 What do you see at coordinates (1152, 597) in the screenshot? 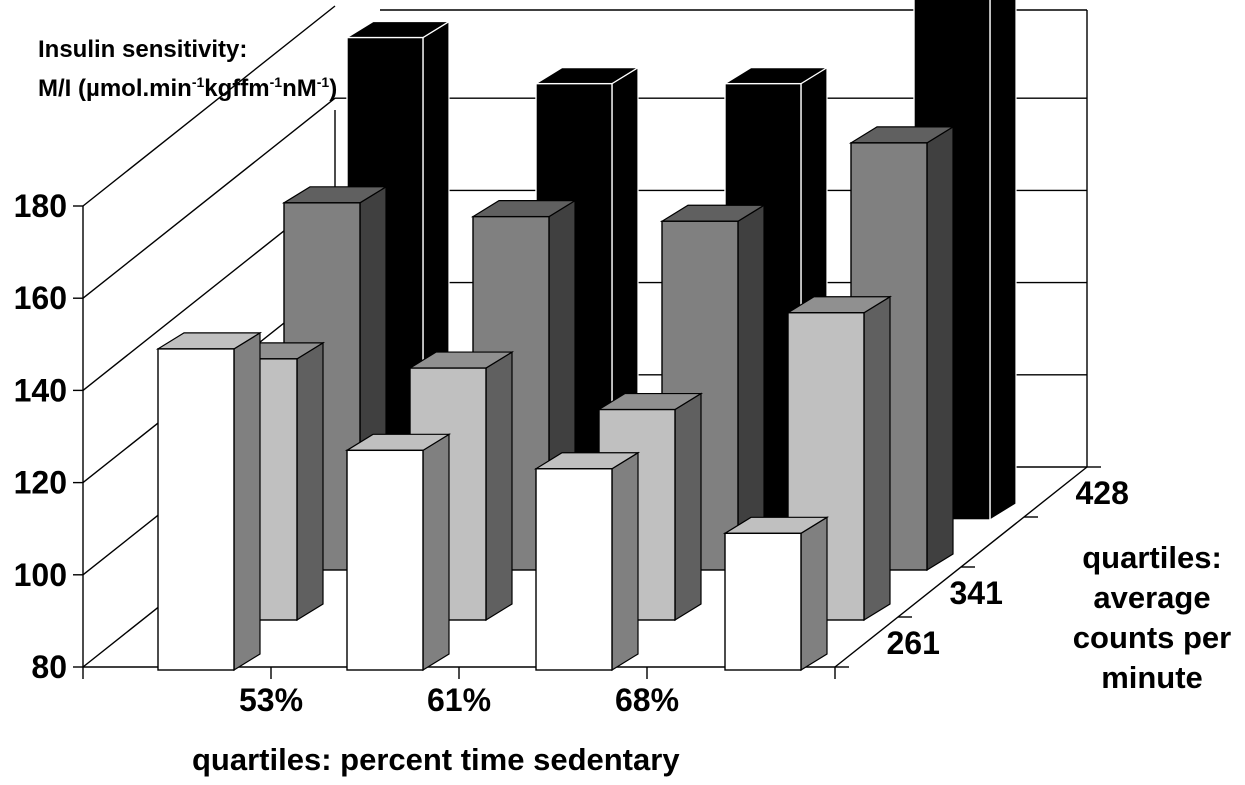
I see `depth-axis-title-line: average` at bounding box center [1152, 597].